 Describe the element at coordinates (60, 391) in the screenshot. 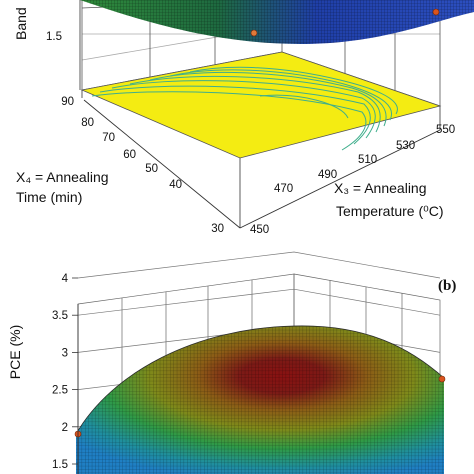

I see `z-tick-label: 2.5` at that location.